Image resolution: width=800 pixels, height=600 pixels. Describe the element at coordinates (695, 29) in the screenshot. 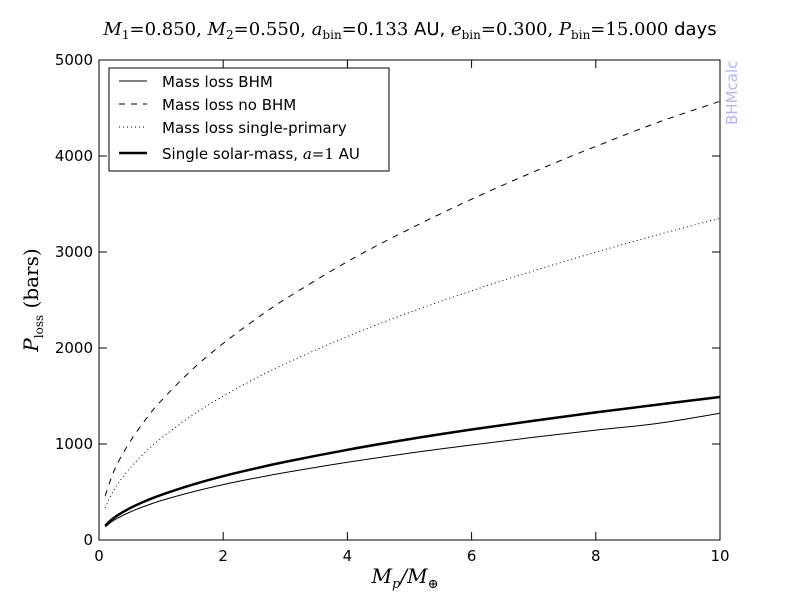

I see `title-p-unit: days` at that location.